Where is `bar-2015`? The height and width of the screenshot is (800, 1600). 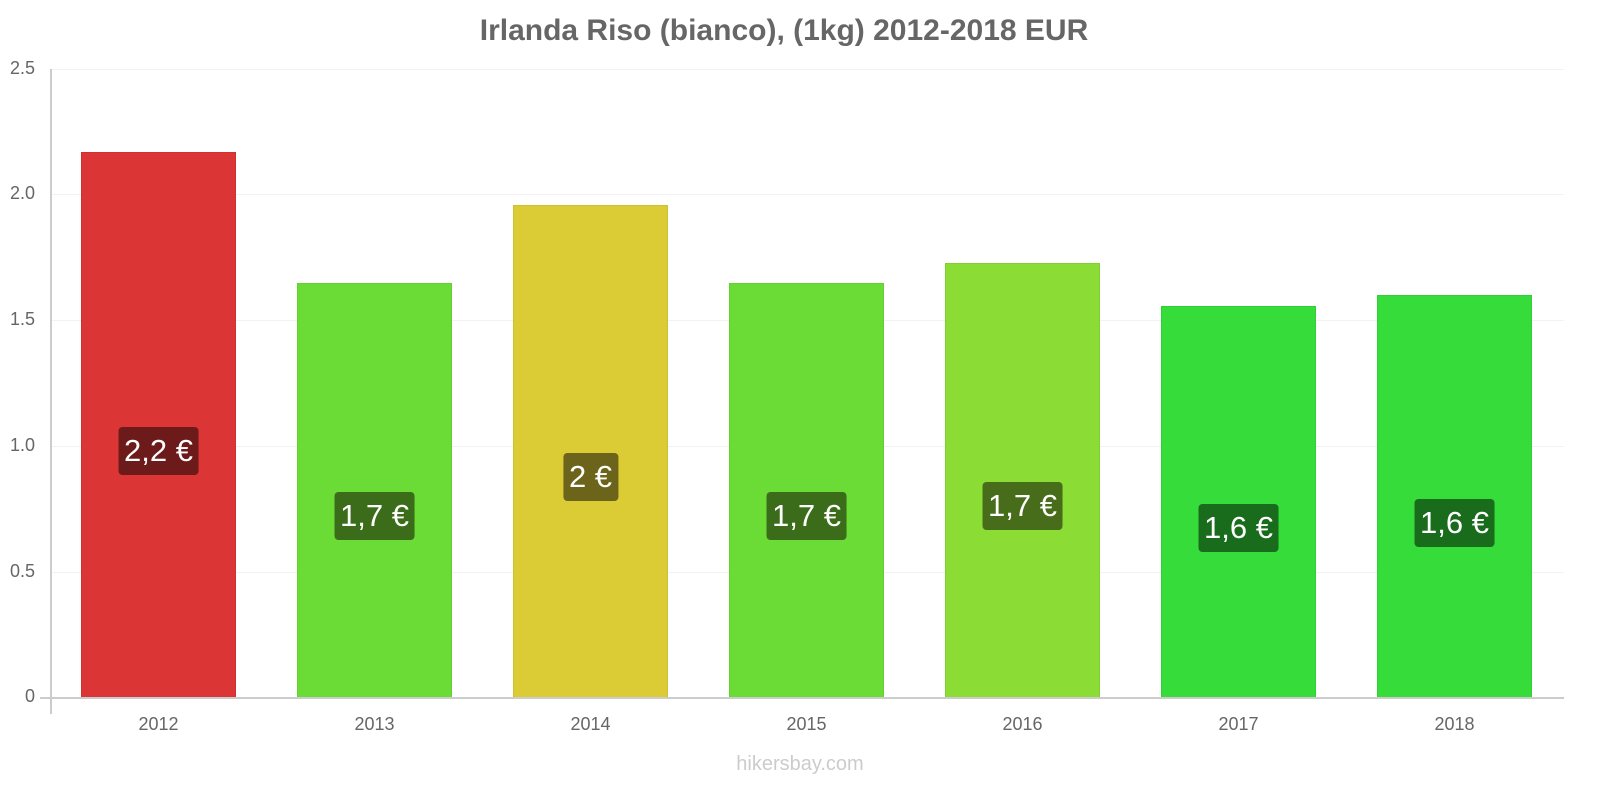 bar-2015 is located at coordinates (806, 490).